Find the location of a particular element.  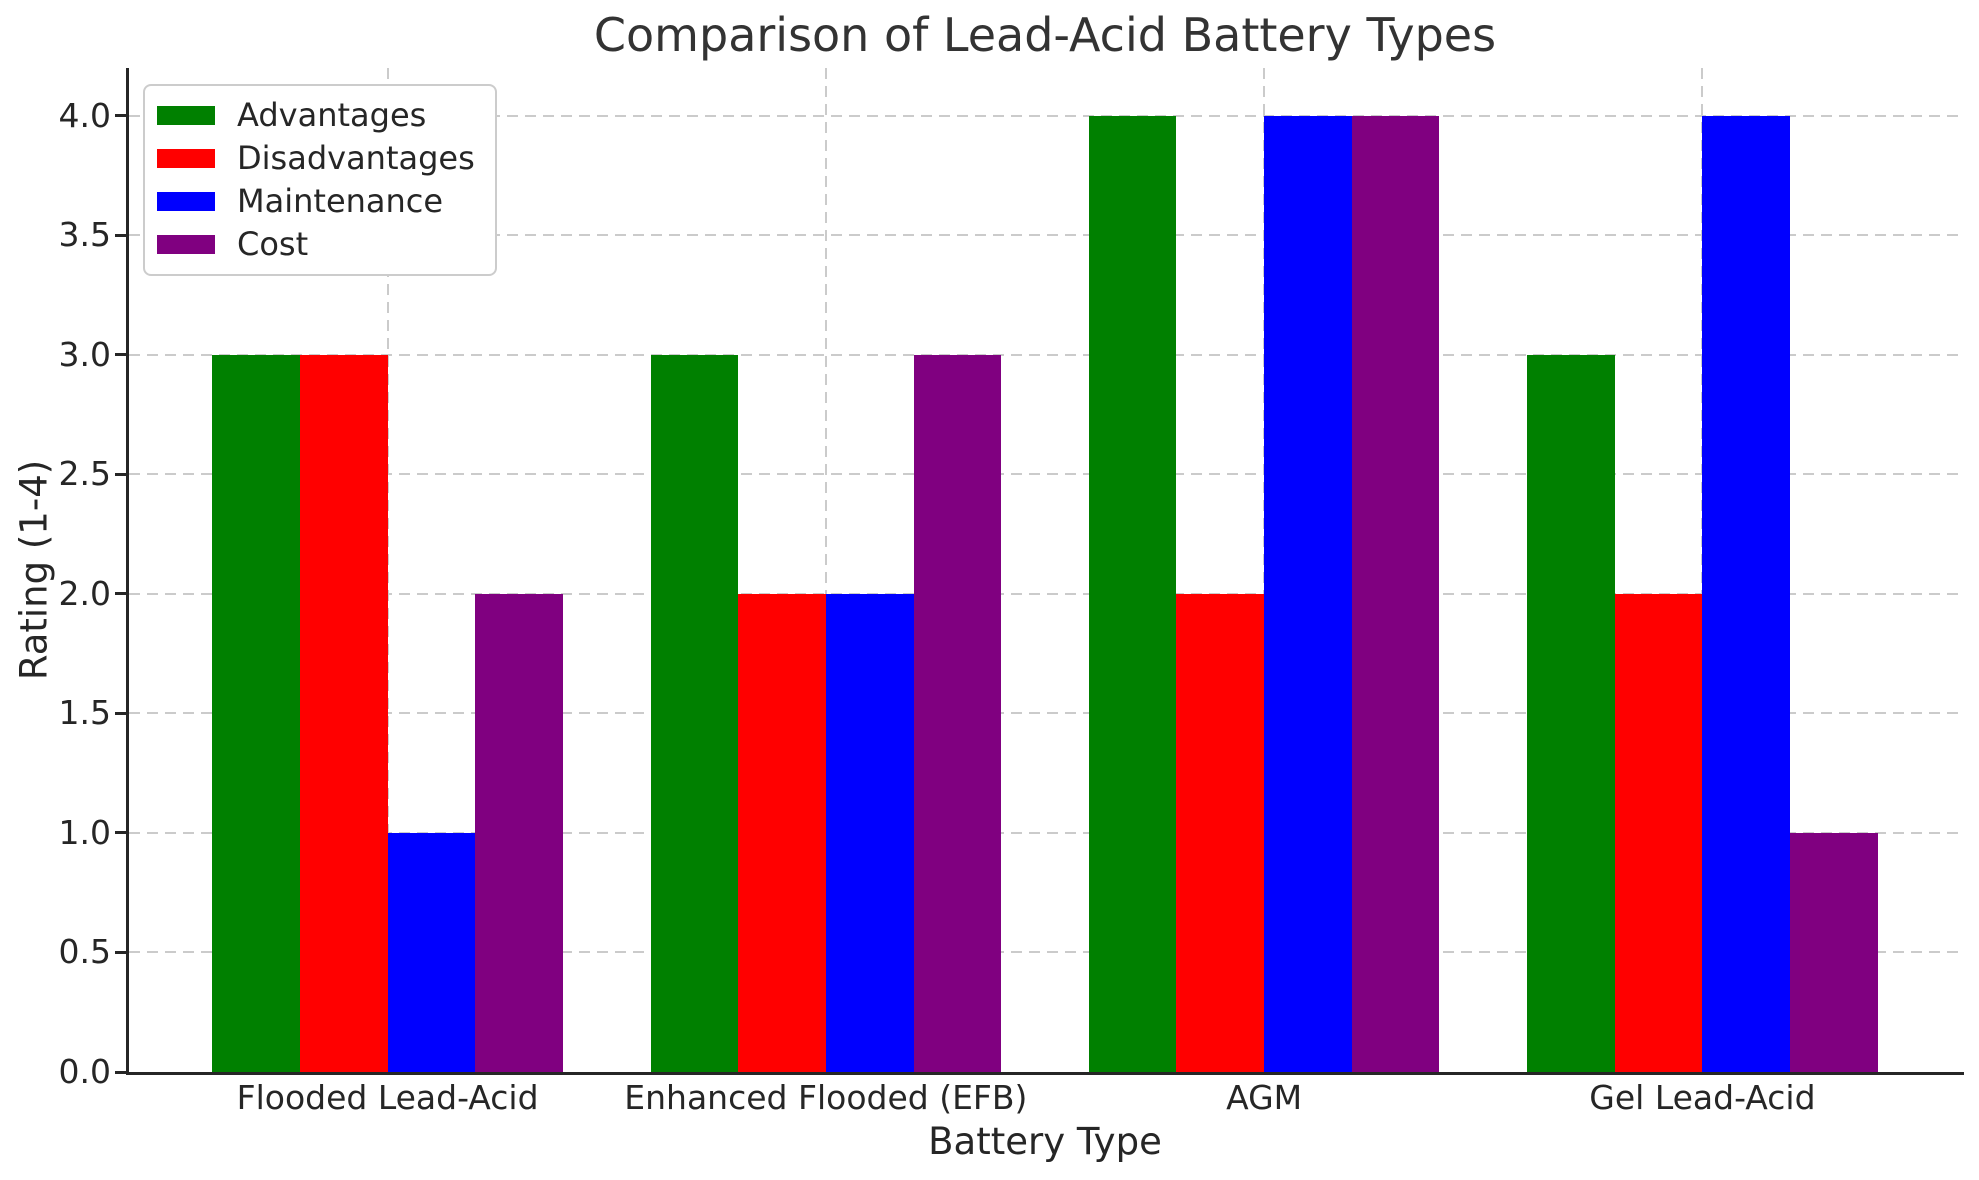

x-tick-label-flooded-lead-acid: Flooded Lead-Acid is located at coordinates (387, 1097).